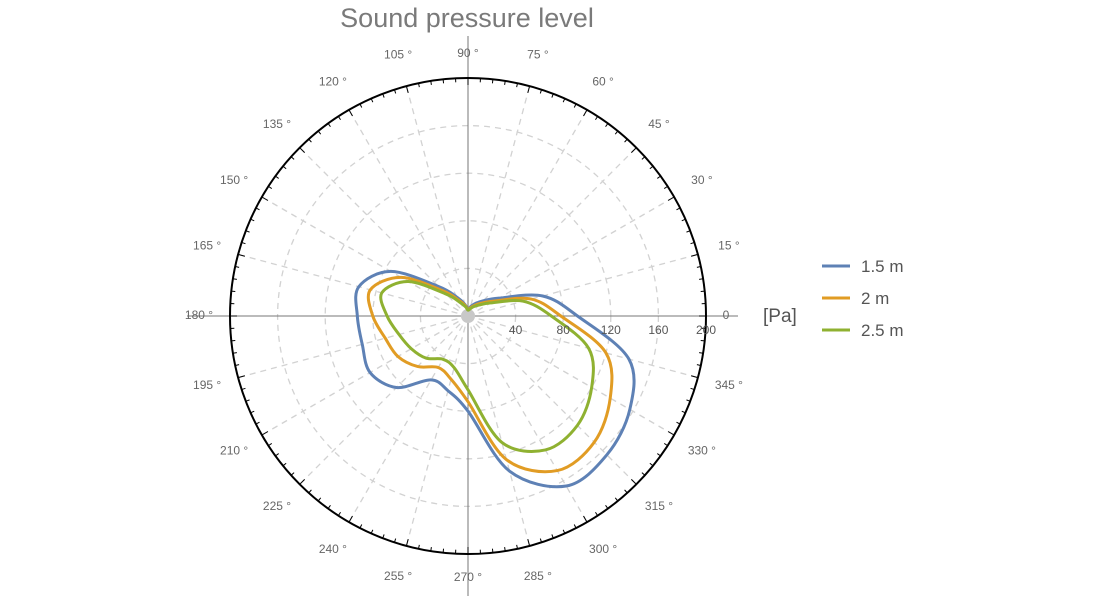  I want to click on radial-tick-label-200: 200, so click(706, 330).